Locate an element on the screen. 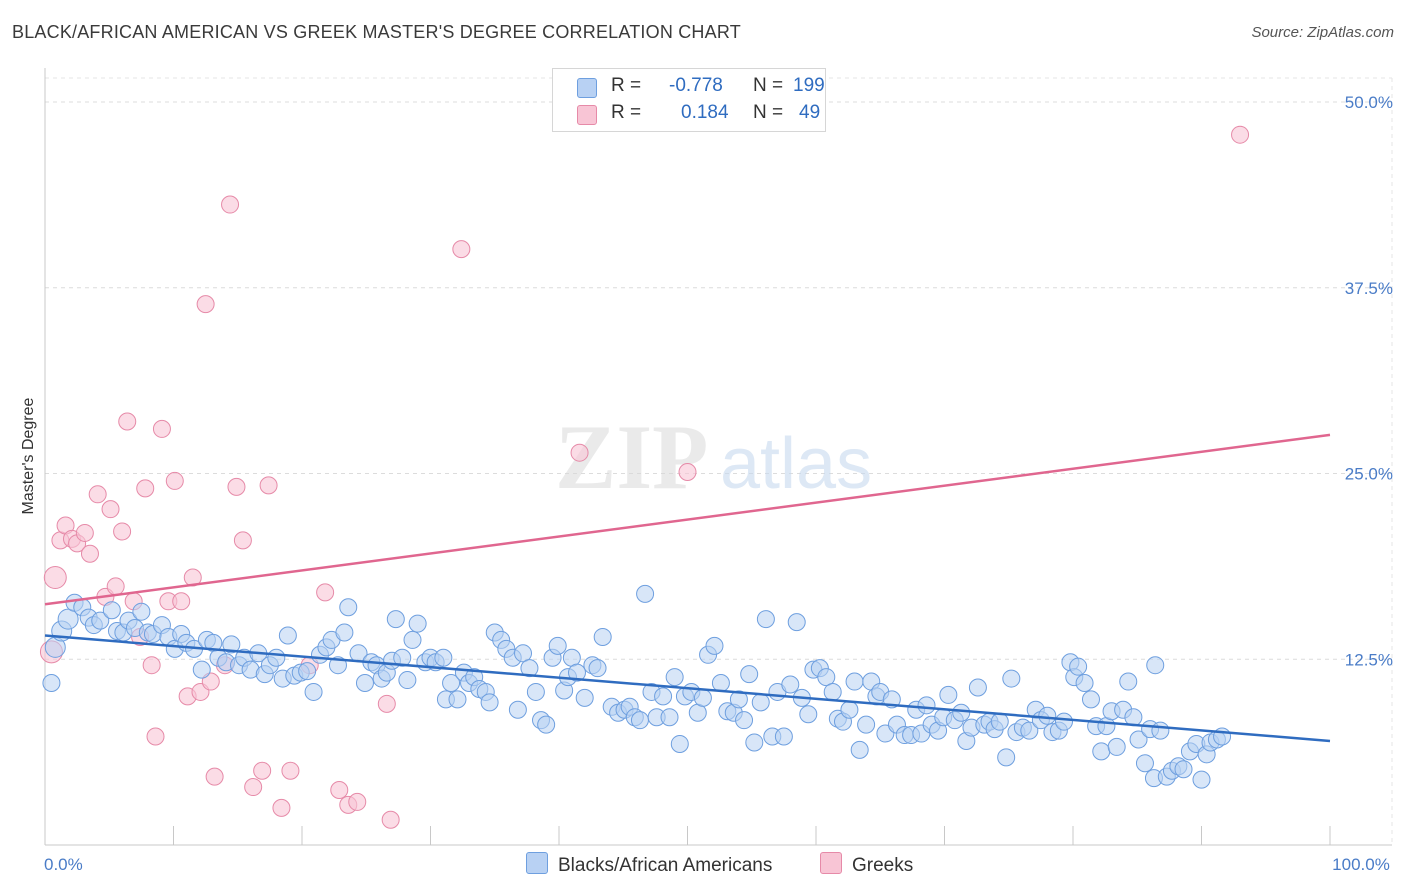 The width and height of the screenshot is (1406, 892). blacks-trend-line is located at coordinates (687, 688).